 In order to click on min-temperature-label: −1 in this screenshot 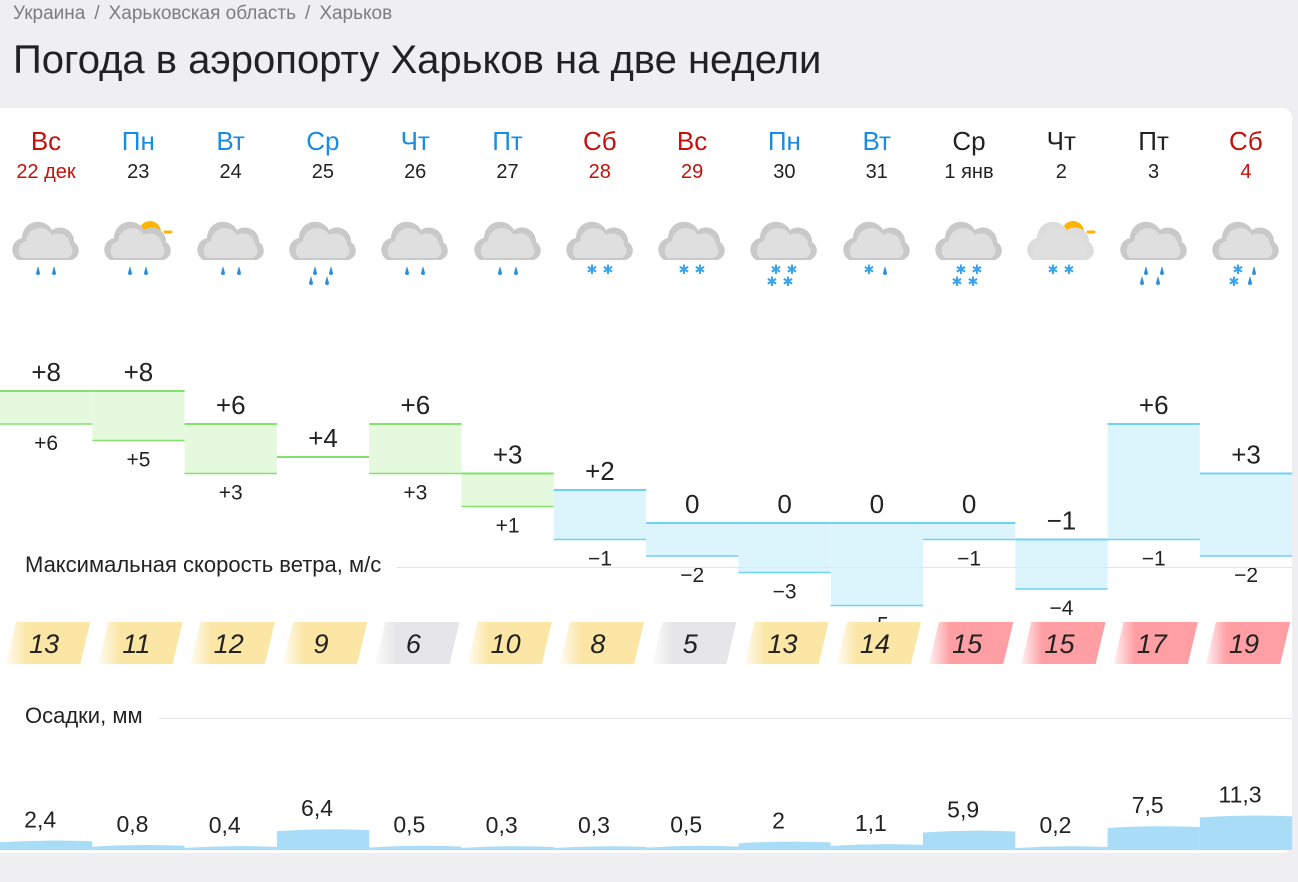, I will do `click(600, 559)`.